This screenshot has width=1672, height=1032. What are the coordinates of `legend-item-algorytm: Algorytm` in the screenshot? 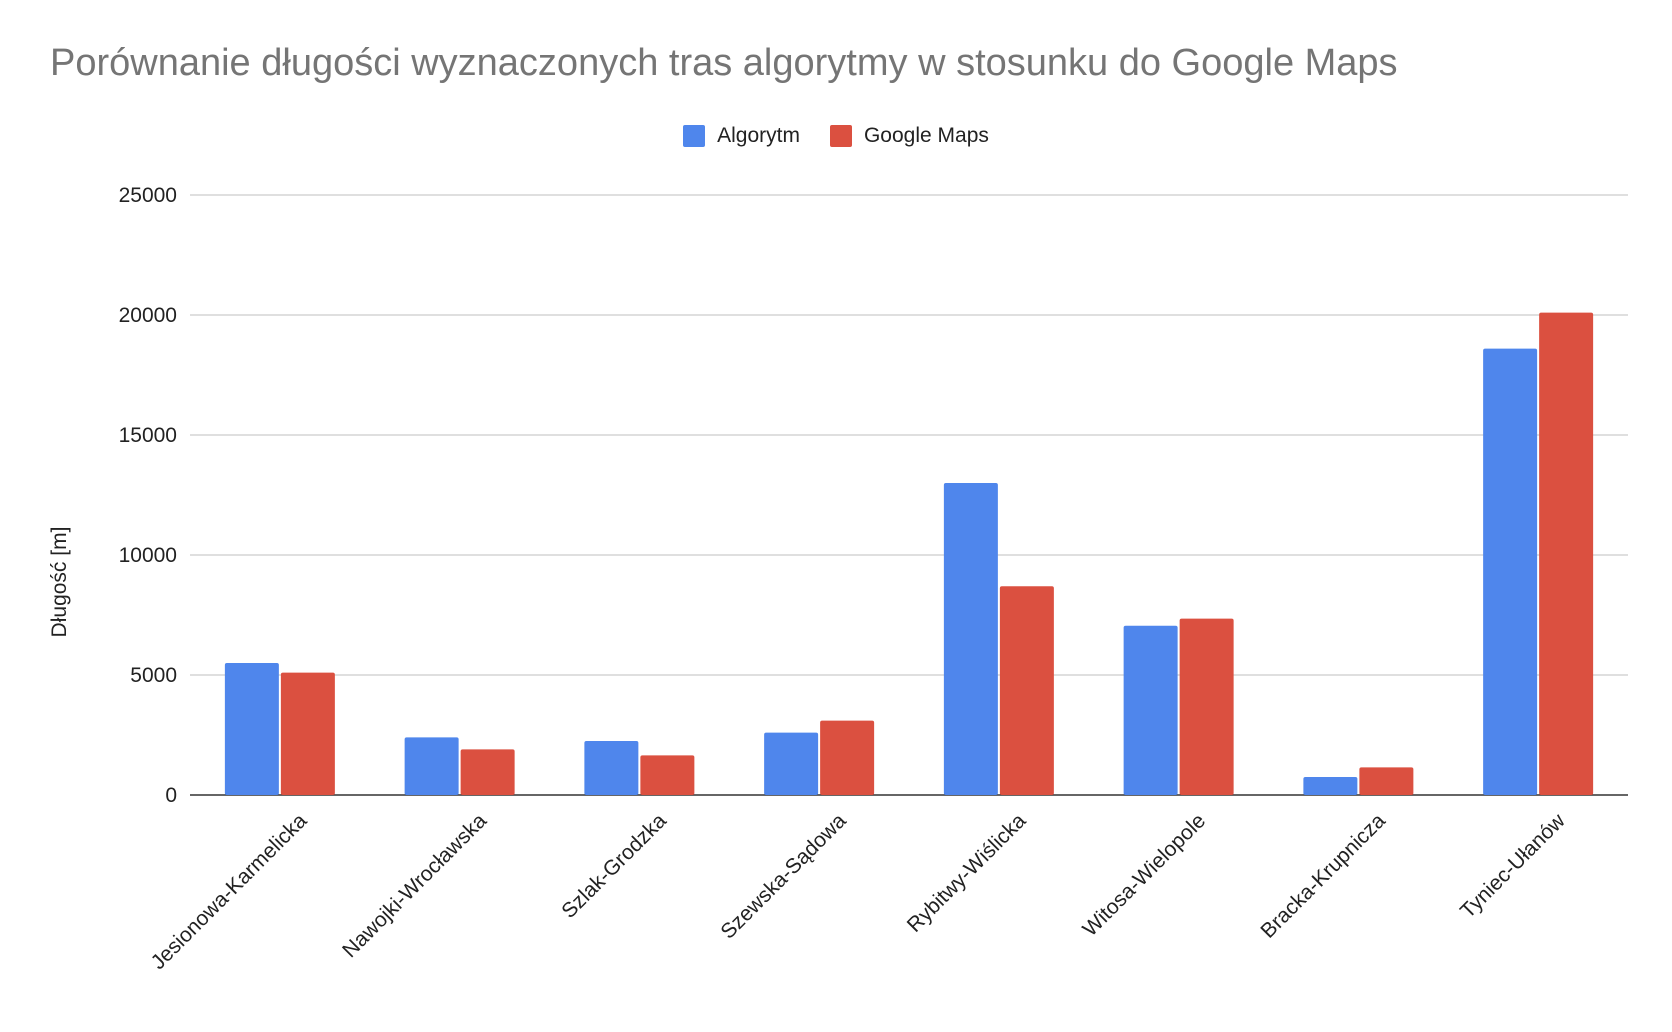 It's located at (741, 136).